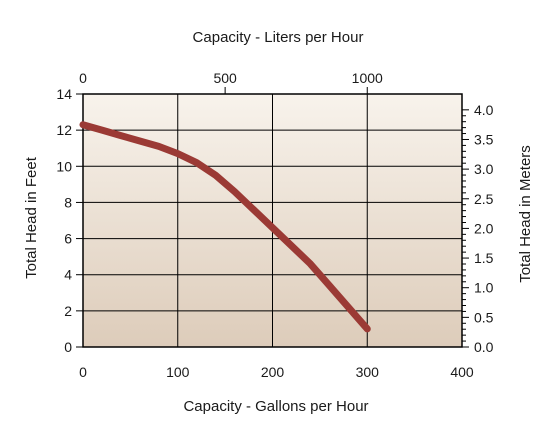 The width and height of the screenshot is (541, 424). I want to click on y-tick-label: 0, so click(68, 347).